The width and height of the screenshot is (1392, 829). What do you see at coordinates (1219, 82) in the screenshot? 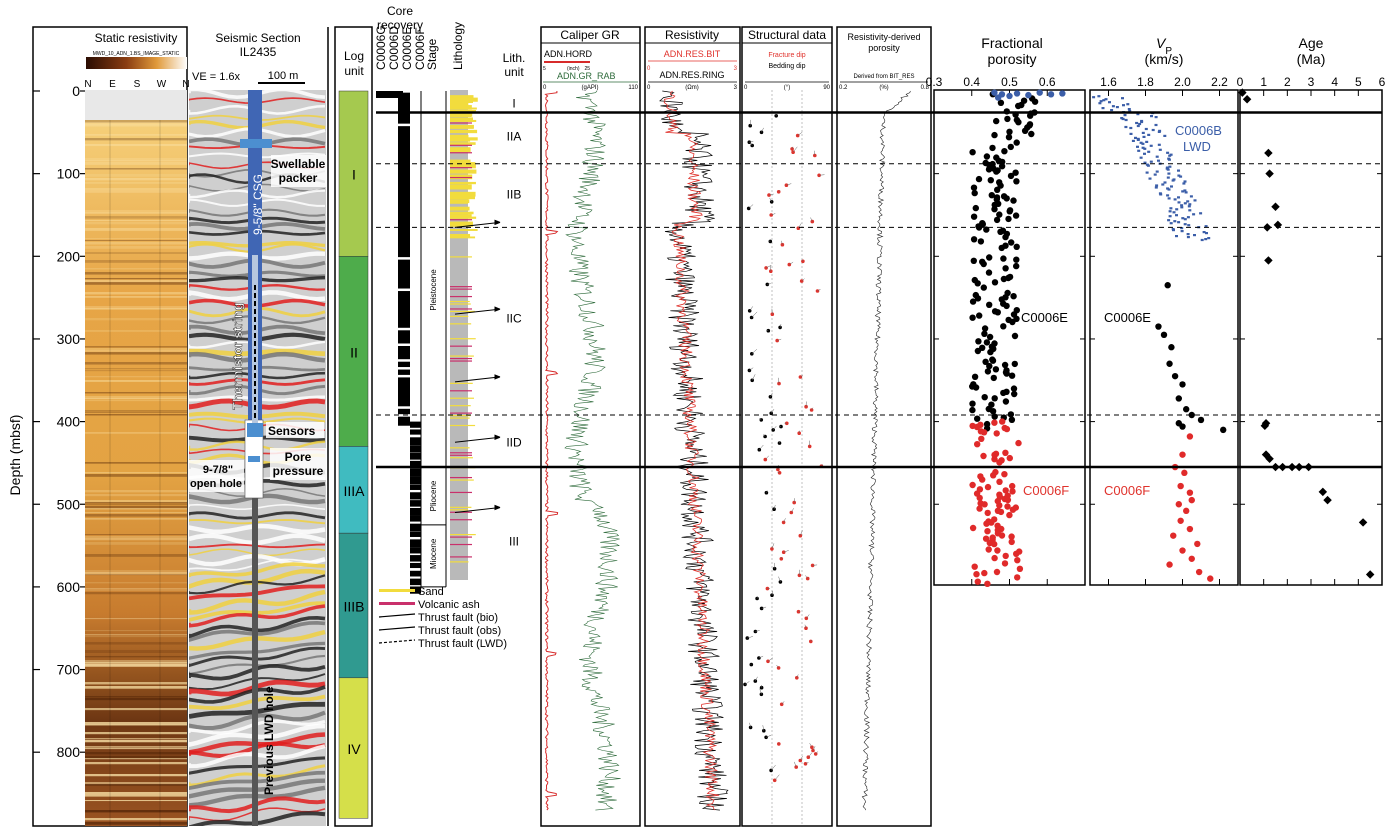
I see `x-tick-label: 2.2` at bounding box center [1219, 82].